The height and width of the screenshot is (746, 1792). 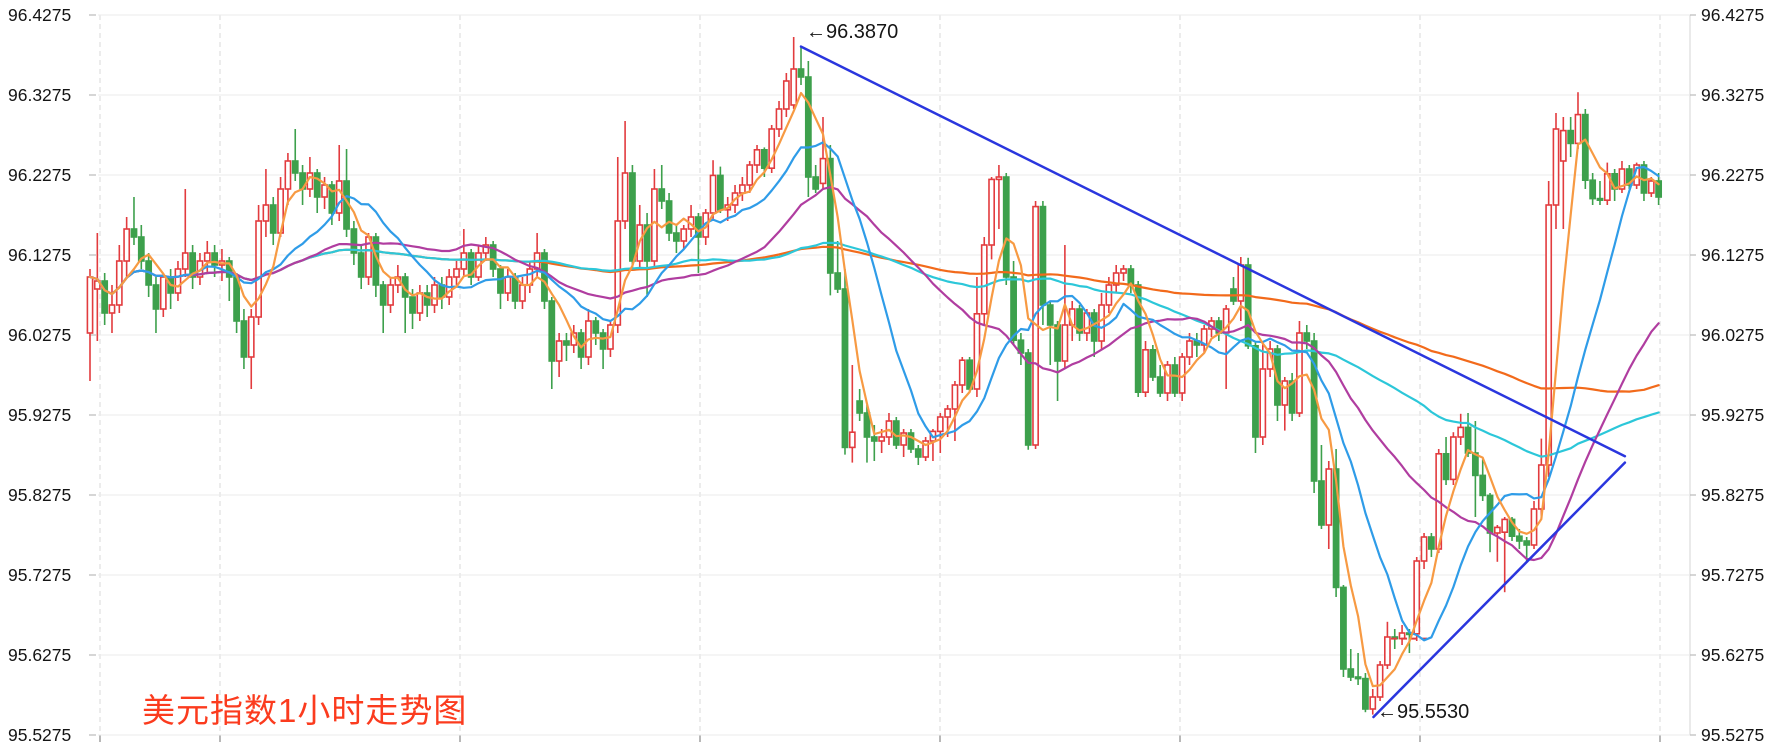 What do you see at coordinates (39, 575) in the screenshot?
I see `y-axis-label-left: 95.7275` at bounding box center [39, 575].